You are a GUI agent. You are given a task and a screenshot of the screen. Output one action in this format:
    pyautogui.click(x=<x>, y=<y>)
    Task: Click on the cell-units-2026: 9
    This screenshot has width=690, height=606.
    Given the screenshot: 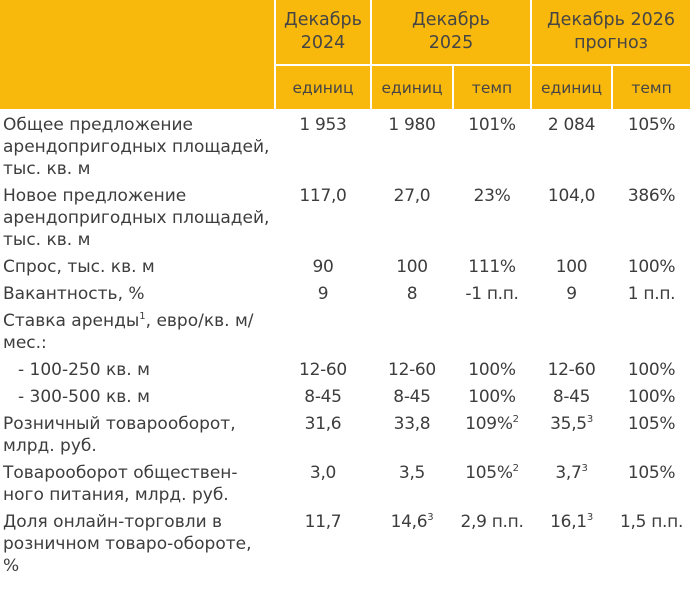 What is the action you would take?
    pyautogui.click(x=571, y=294)
    